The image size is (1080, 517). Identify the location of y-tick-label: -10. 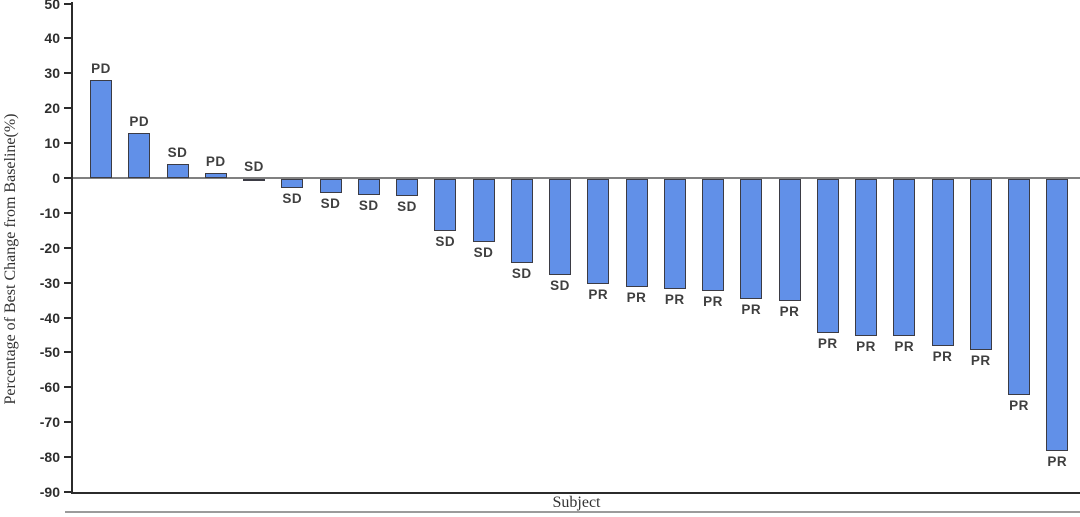
(49, 212).